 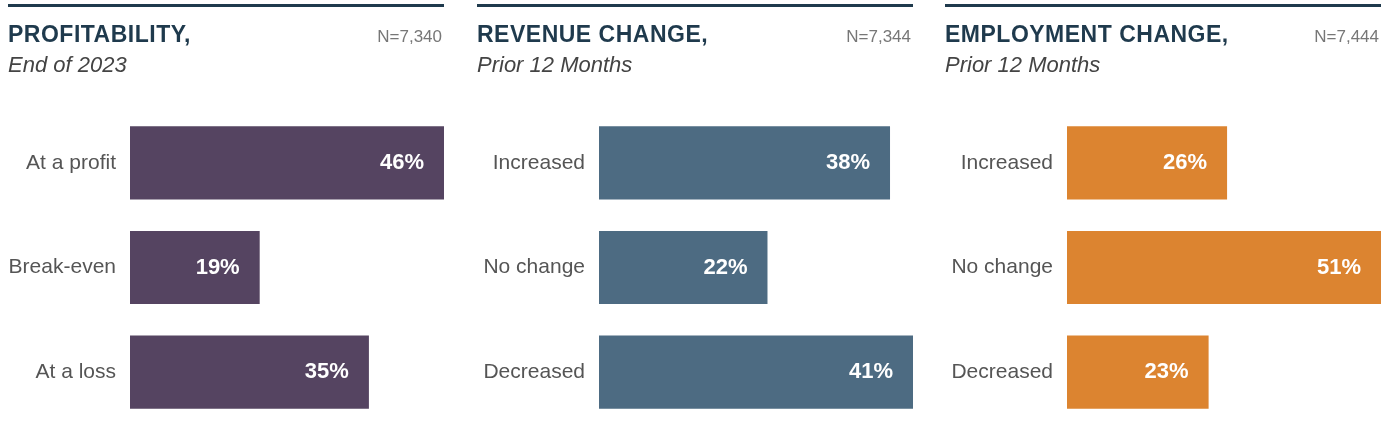 What do you see at coordinates (1166, 371) in the screenshot?
I see `data-label: 23%` at bounding box center [1166, 371].